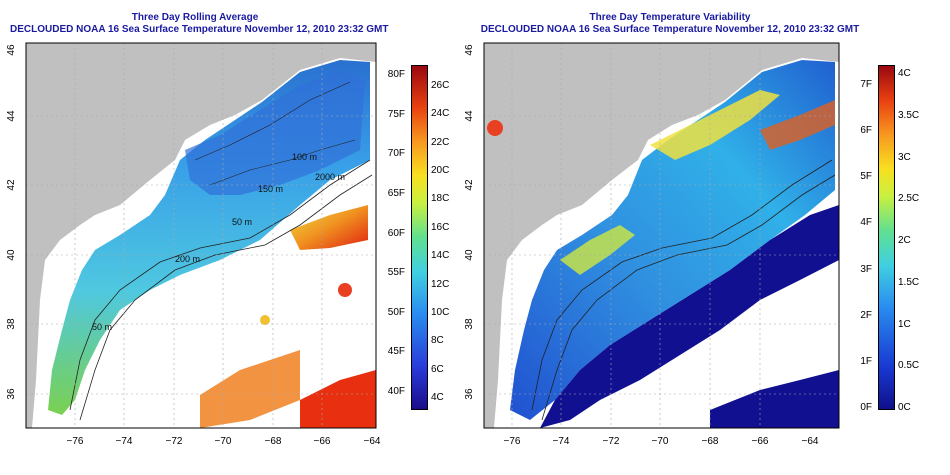 The image size is (950, 475). What do you see at coordinates (774, 399) in the screenshot?
I see `right-deep-blue-se` at bounding box center [774, 399].